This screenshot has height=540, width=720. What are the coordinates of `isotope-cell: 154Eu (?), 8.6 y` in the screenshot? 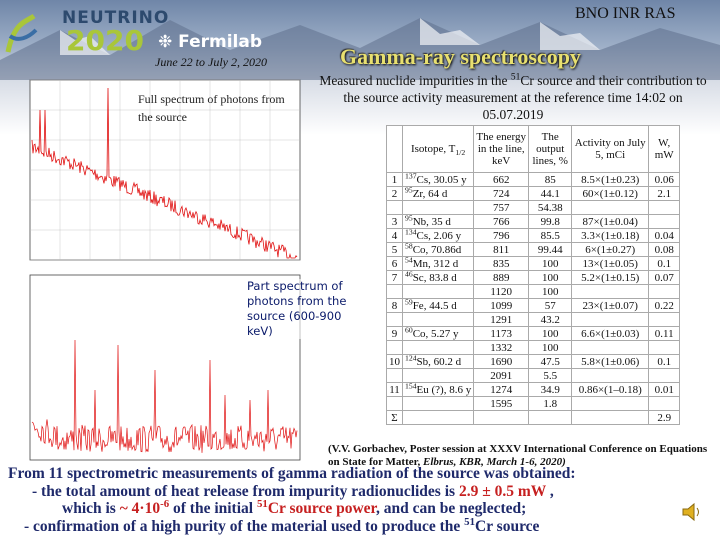 It's located at (438, 388).